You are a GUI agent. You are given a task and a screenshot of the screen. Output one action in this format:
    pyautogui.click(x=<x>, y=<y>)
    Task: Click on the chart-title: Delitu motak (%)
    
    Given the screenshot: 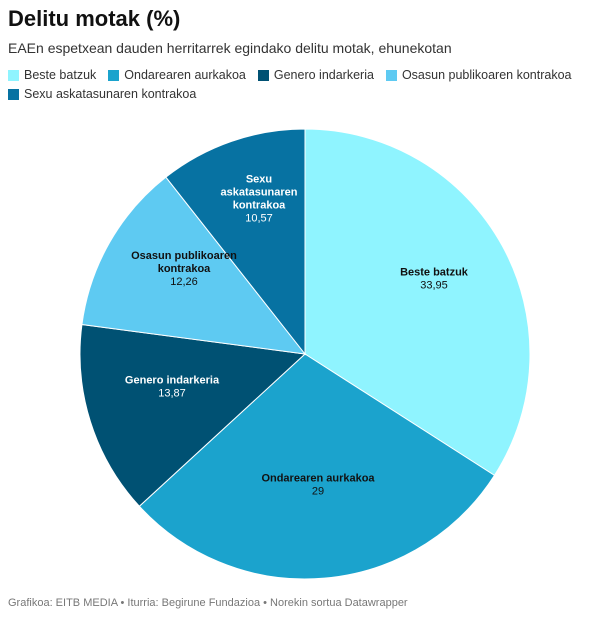 What is the action you would take?
    pyautogui.click(x=94, y=18)
    